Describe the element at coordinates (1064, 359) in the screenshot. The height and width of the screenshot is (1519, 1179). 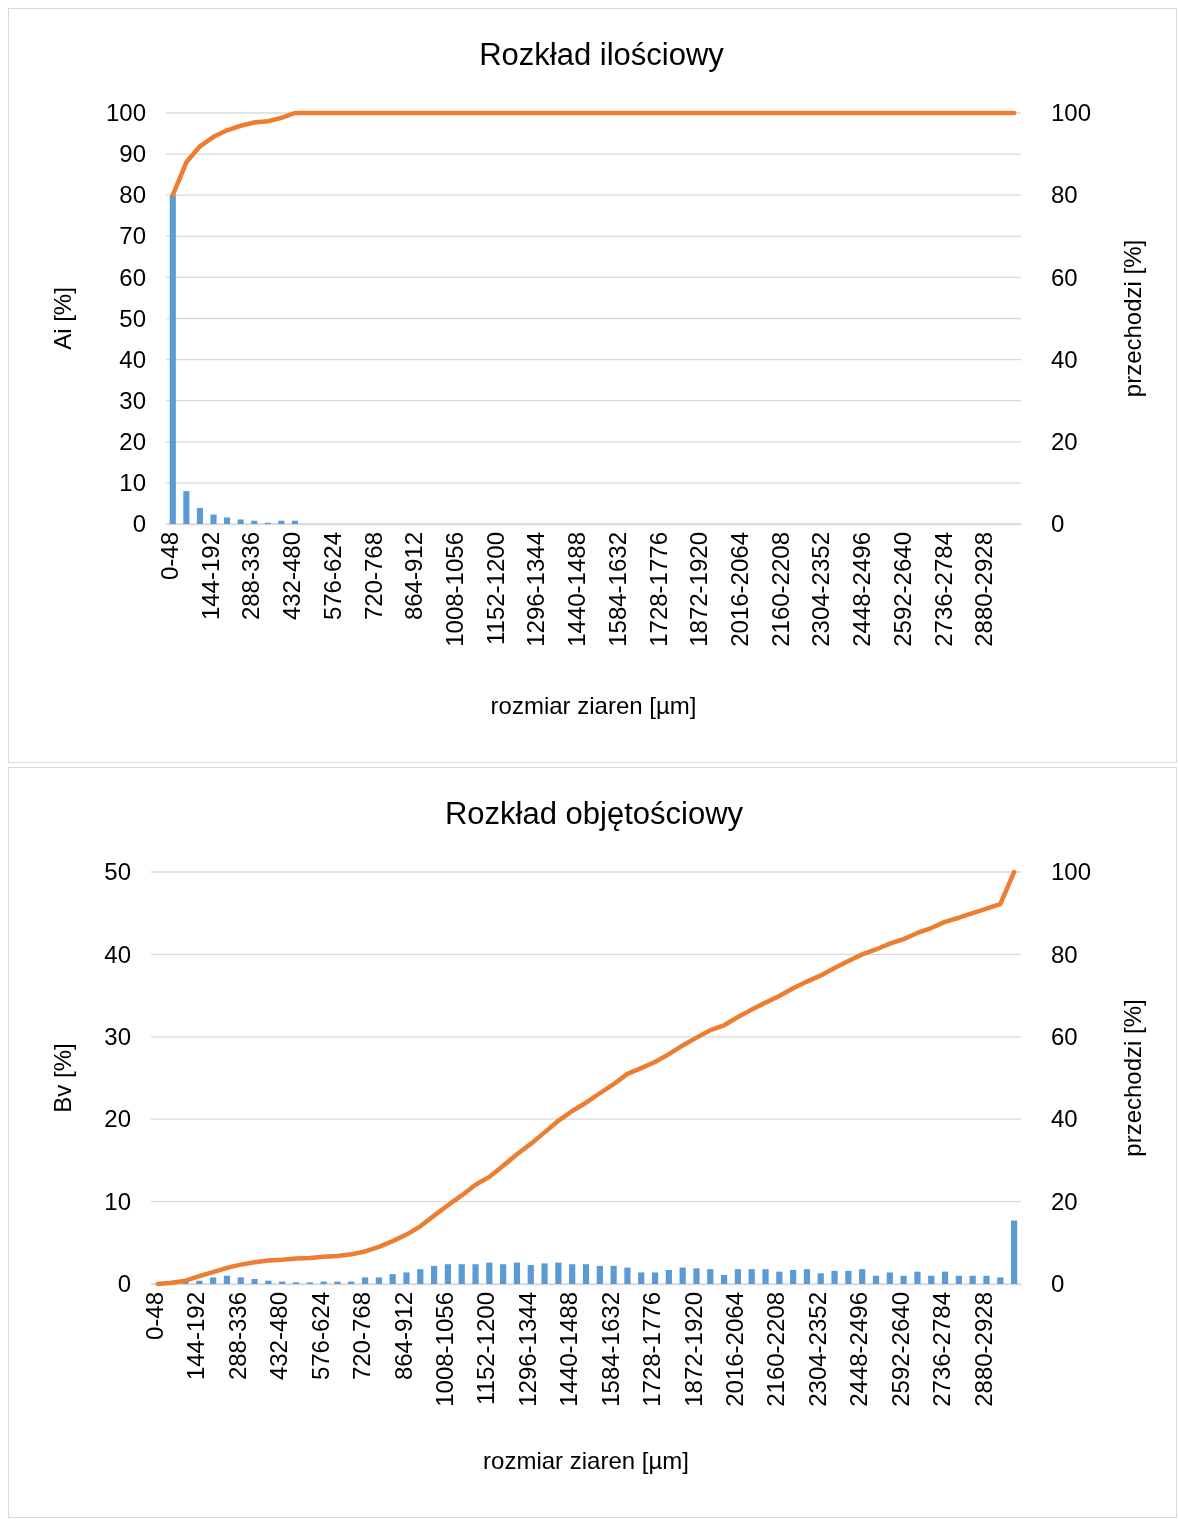
I see `y2-tick-label: 40` at that location.